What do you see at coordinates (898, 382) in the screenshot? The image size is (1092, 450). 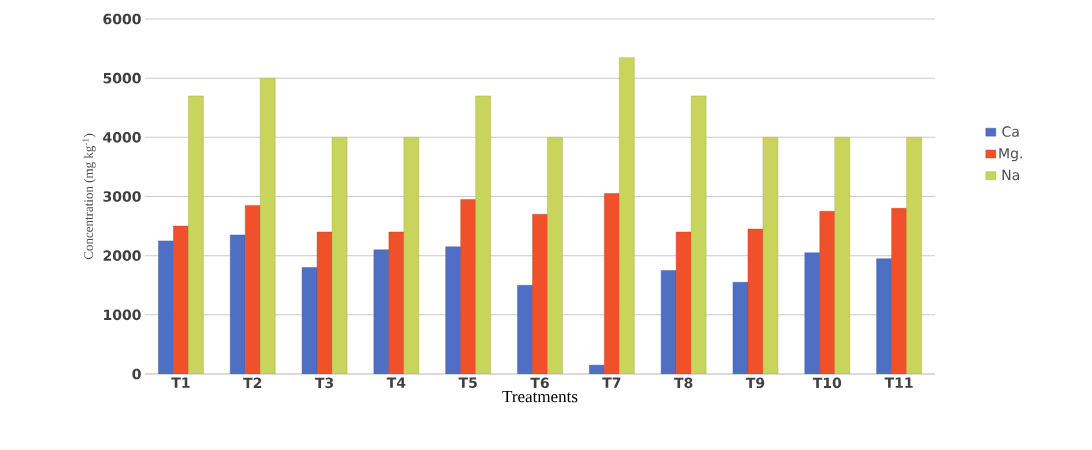 I see `x-tick-label: T11` at bounding box center [898, 382].